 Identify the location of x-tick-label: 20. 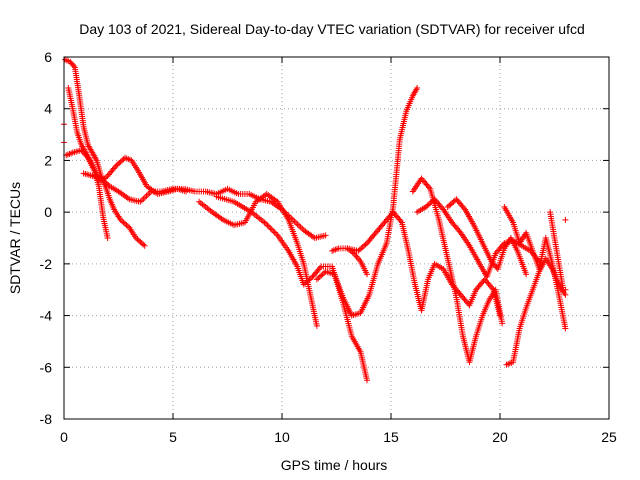
(500, 437).